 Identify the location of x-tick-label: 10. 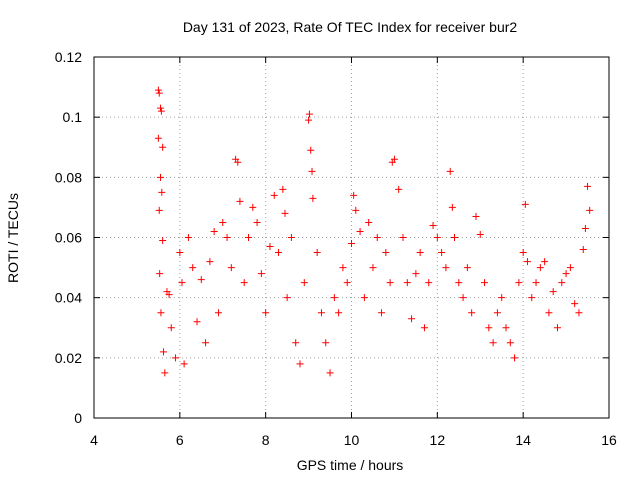
(352, 440).